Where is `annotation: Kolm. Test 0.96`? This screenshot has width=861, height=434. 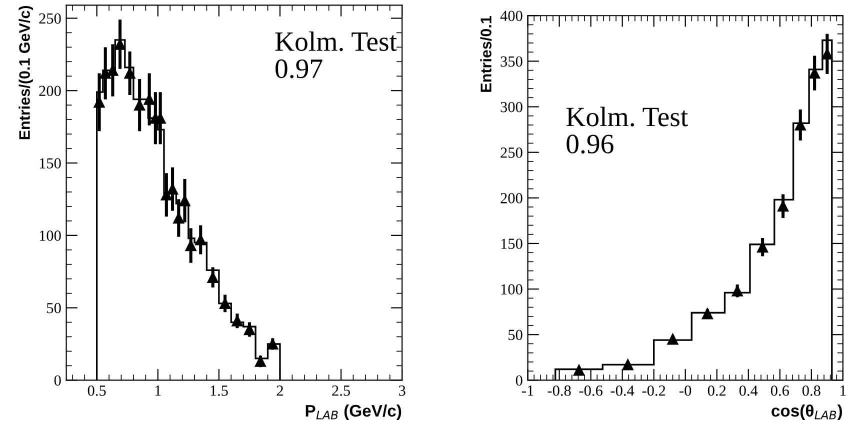
annotation: Kolm. Test 0.96 is located at coordinates (627, 130).